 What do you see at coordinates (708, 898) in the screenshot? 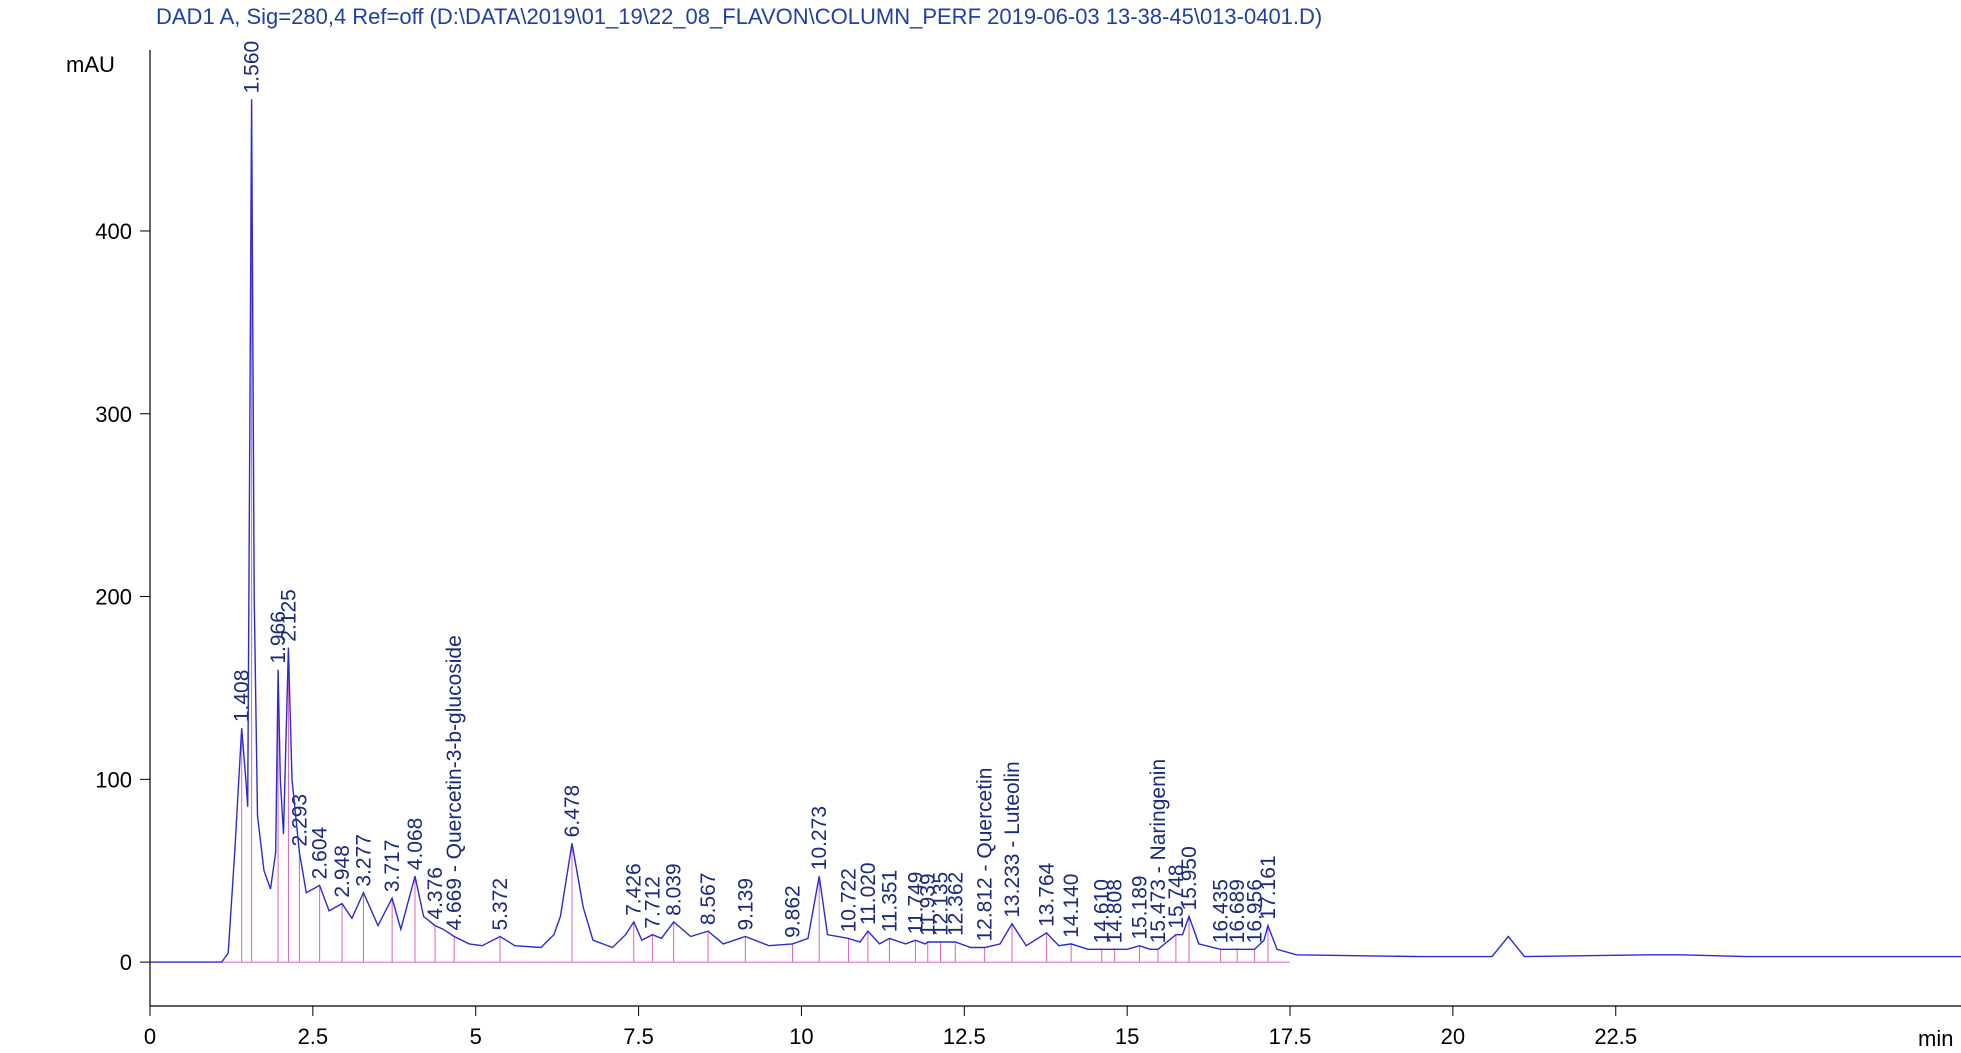
I see `peak-label: 8.567` at bounding box center [708, 898].